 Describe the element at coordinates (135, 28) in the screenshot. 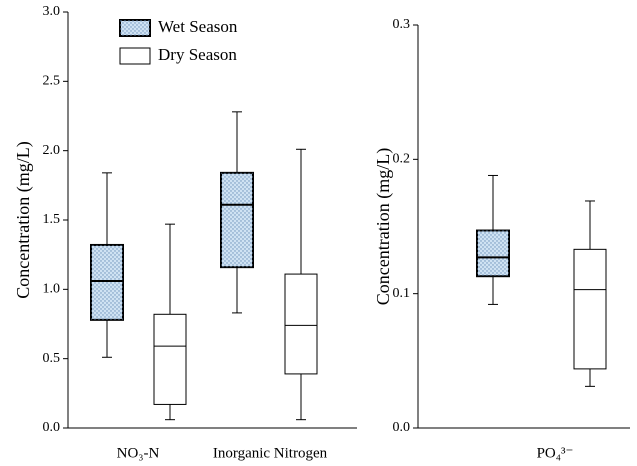

I see `legend-swatch-pattern` at that location.